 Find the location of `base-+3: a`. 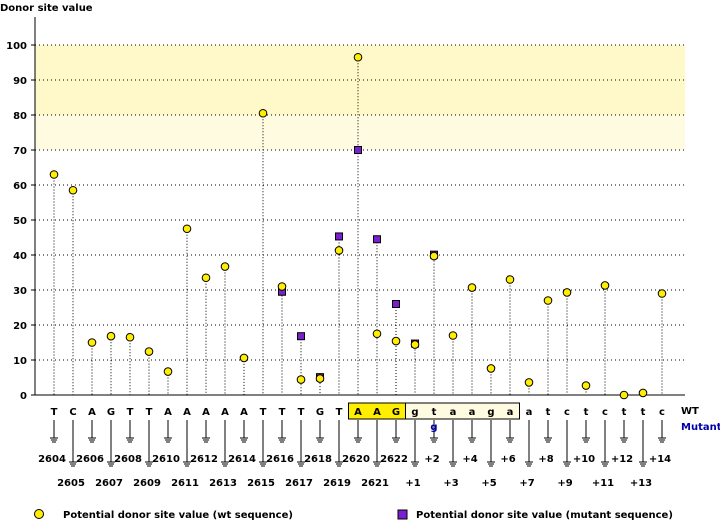

base-+3: a is located at coordinates (453, 412).